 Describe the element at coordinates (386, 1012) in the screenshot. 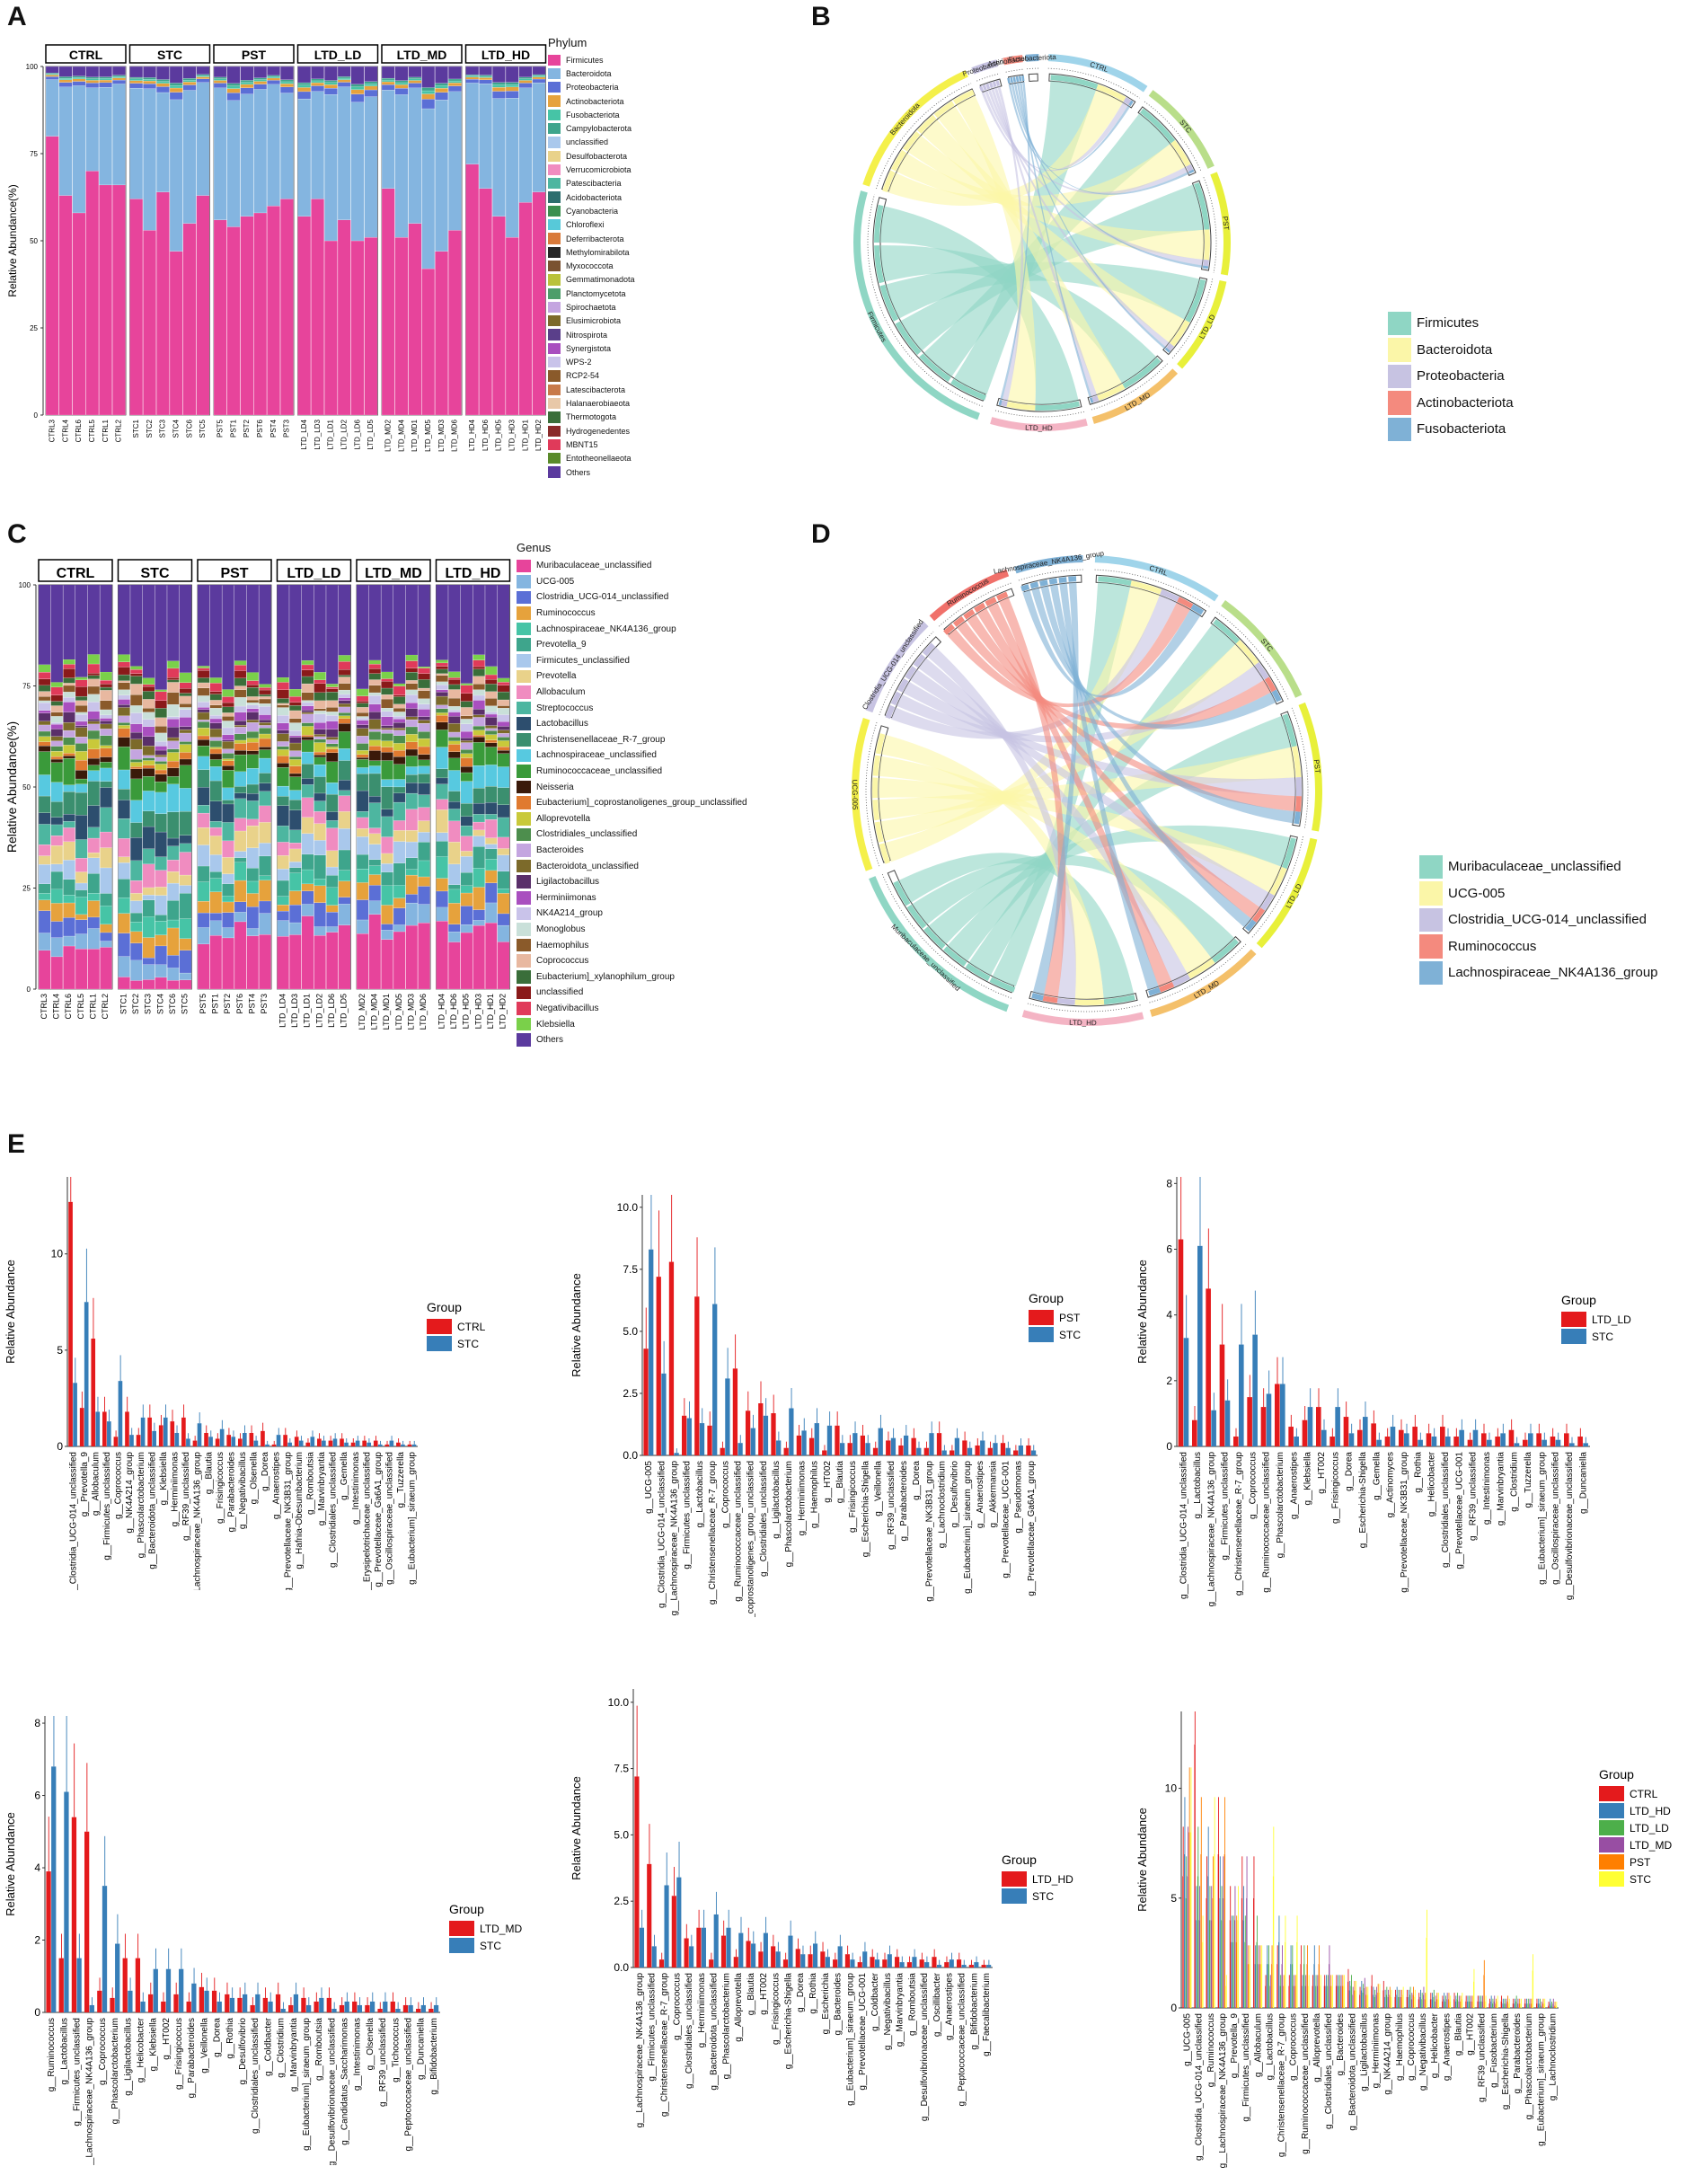

I see `sample-label: LTD_MD1` at that location.